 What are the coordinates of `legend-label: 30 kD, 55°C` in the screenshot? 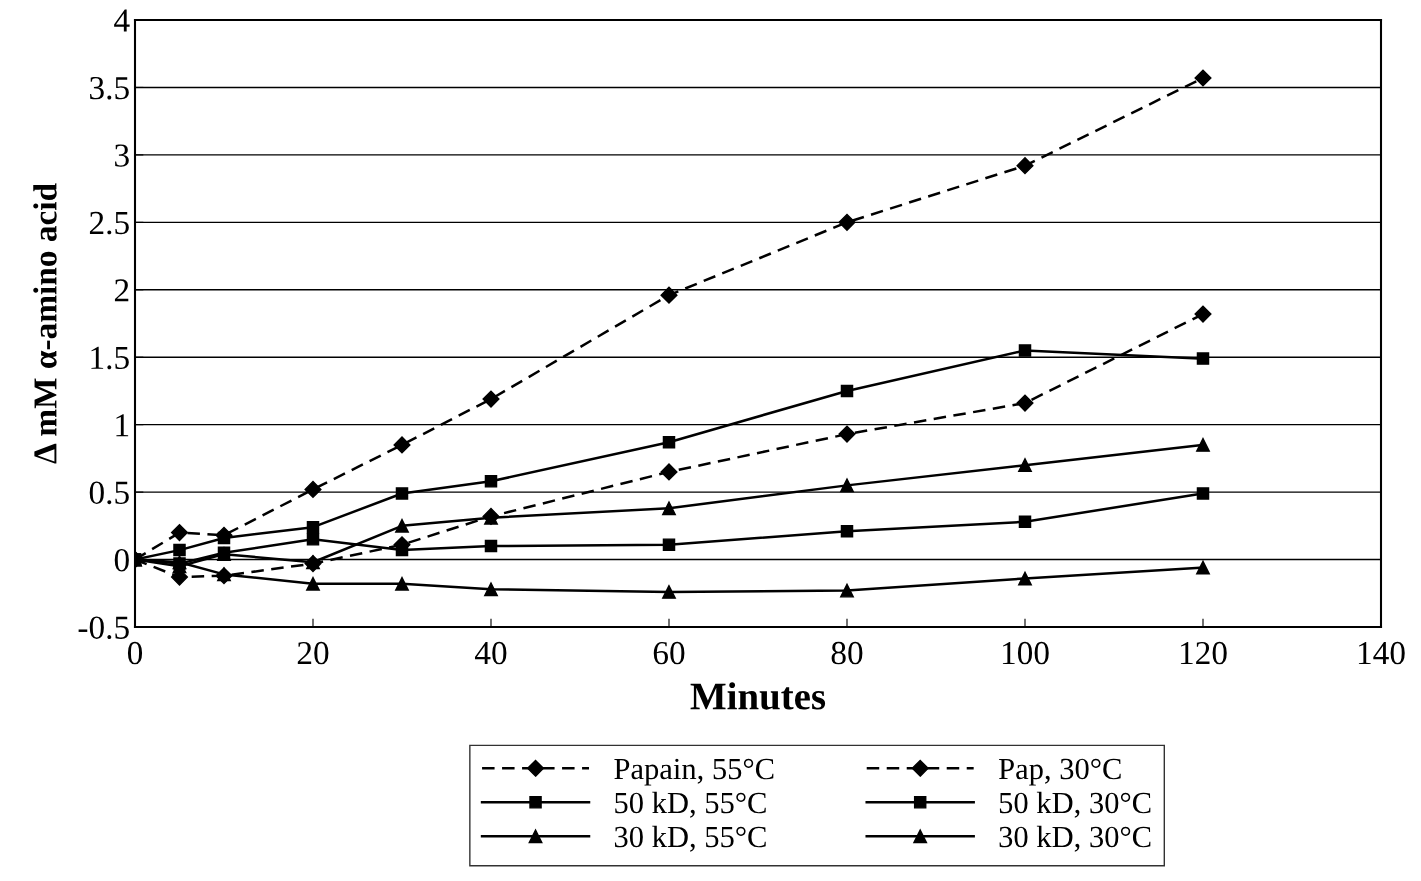 It's located at (690, 838).